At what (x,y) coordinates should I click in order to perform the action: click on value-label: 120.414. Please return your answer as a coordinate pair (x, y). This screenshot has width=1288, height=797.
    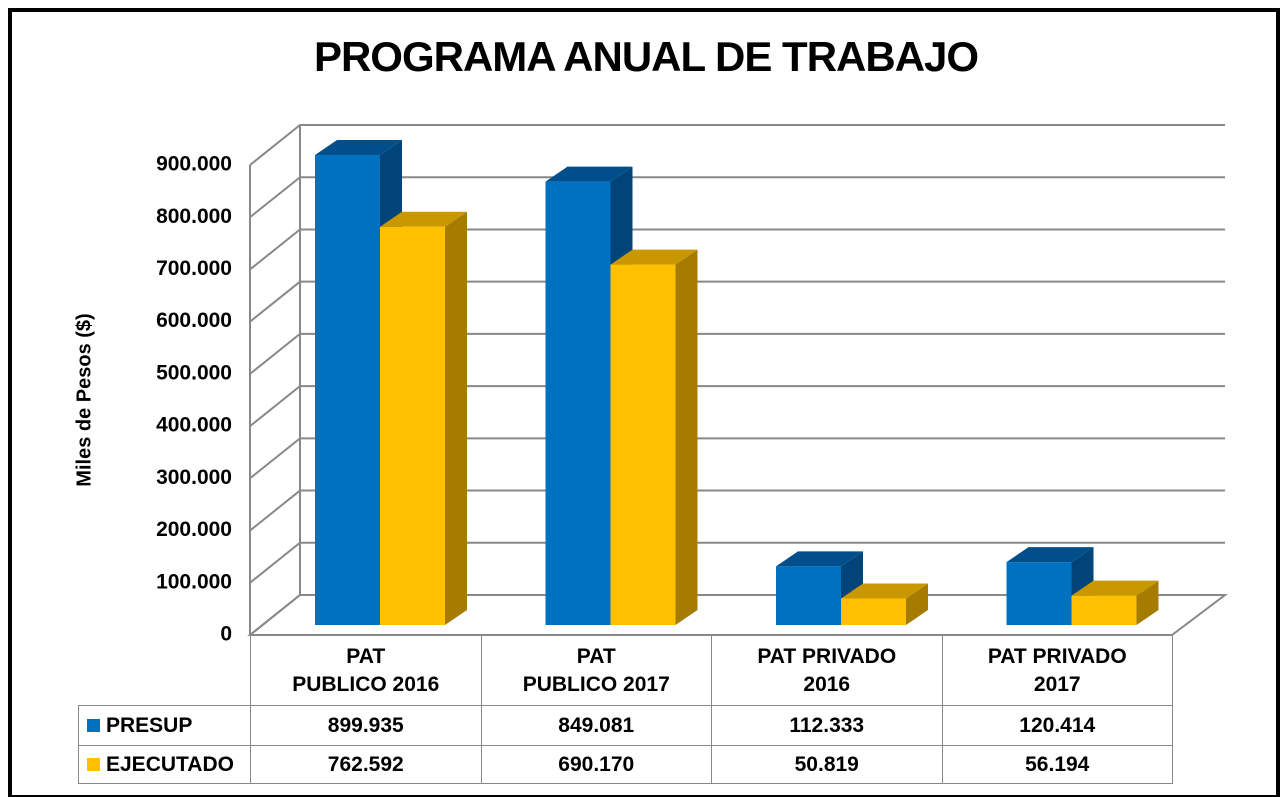
    Looking at the image, I should click on (1057, 725).